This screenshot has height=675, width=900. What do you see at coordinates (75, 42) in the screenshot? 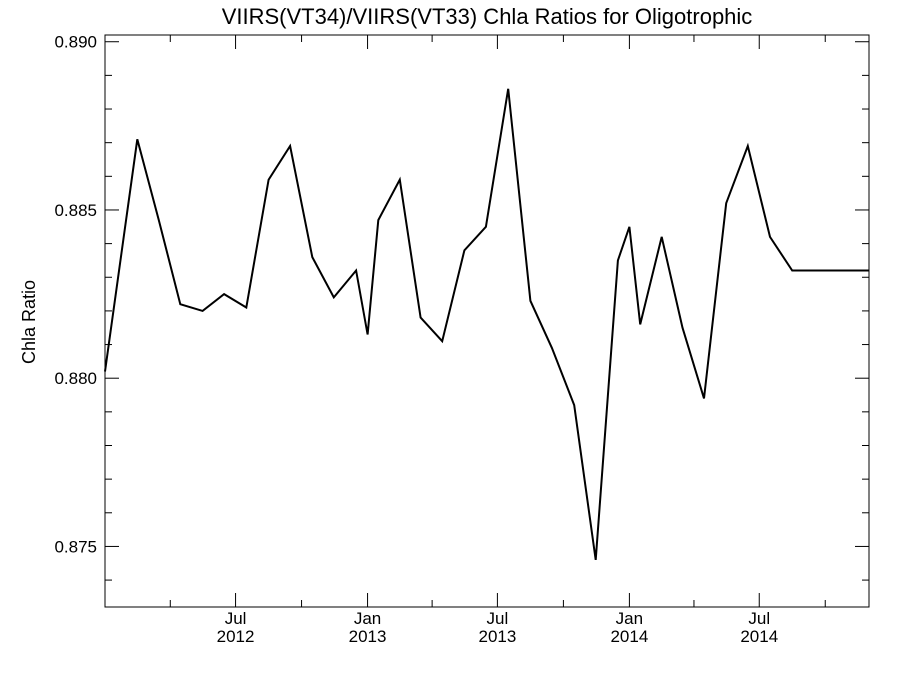
I see `y-tick-label: 0.890` at bounding box center [75, 42].